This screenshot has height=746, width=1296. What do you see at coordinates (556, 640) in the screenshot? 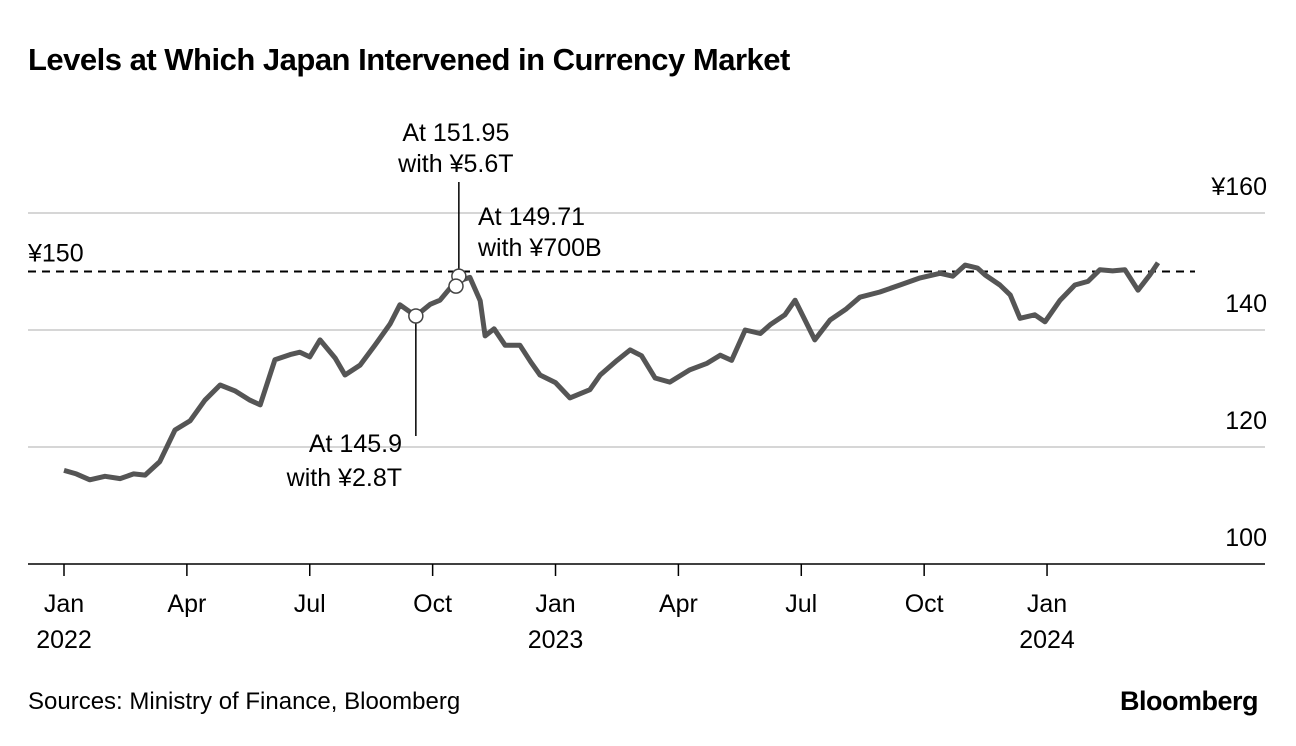
I see `x-tick-year: 2023` at bounding box center [556, 640].